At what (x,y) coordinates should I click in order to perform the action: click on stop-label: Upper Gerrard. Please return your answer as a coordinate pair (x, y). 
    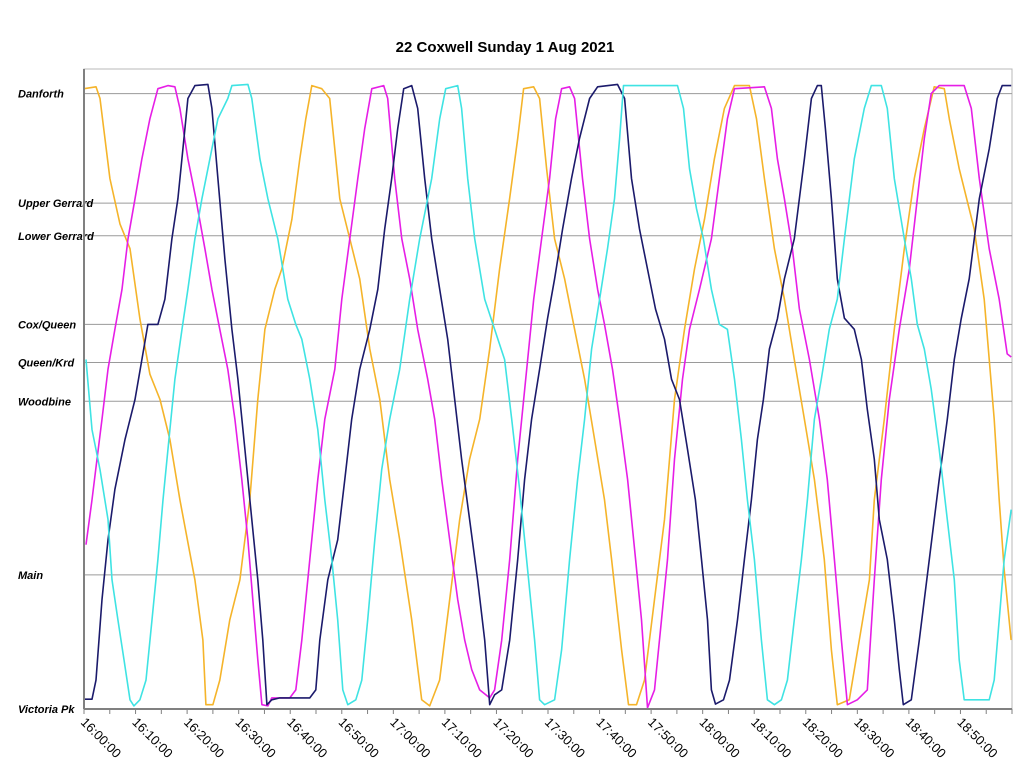
    Looking at the image, I should click on (55, 204).